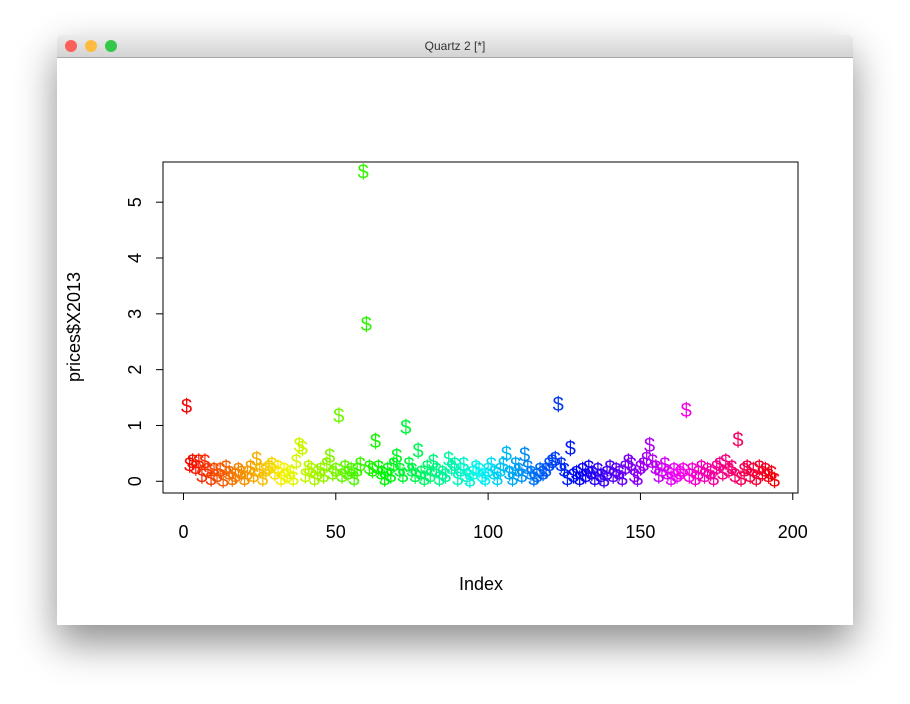 This screenshot has height=704, width=910. Describe the element at coordinates (111, 46) in the screenshot. I see `zoom-button` at that location.